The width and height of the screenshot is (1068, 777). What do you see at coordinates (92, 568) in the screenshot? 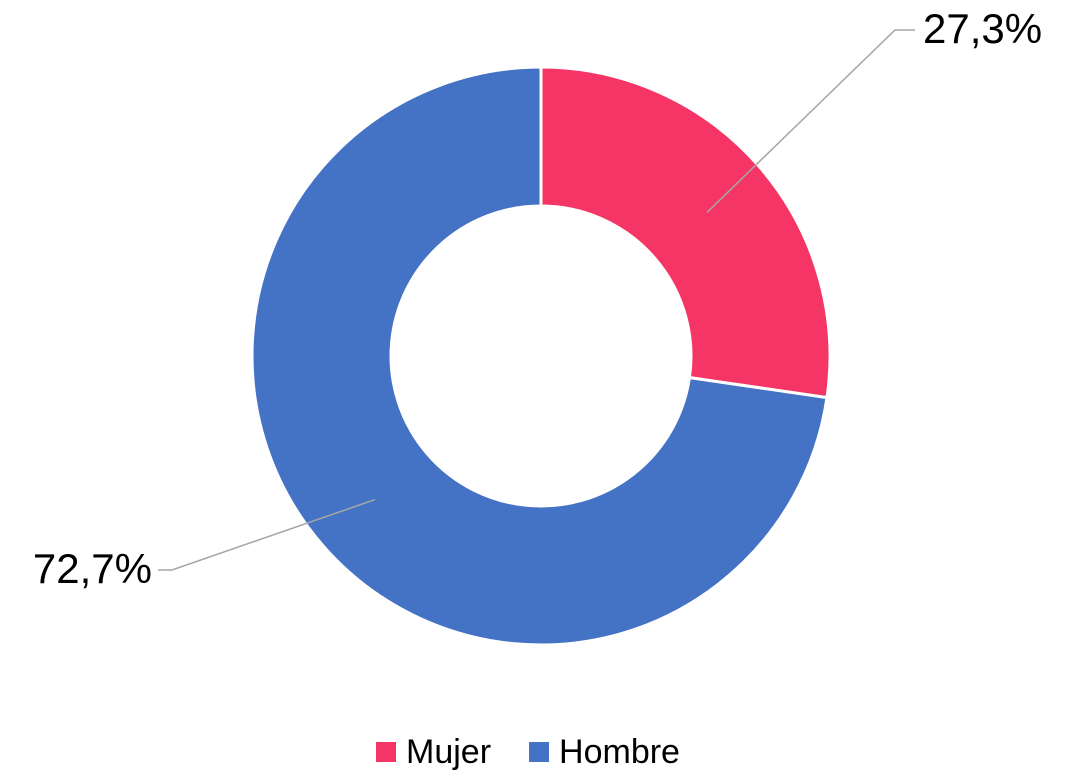
I see `data-label: 72,7%` at bounding box center [92, 568].